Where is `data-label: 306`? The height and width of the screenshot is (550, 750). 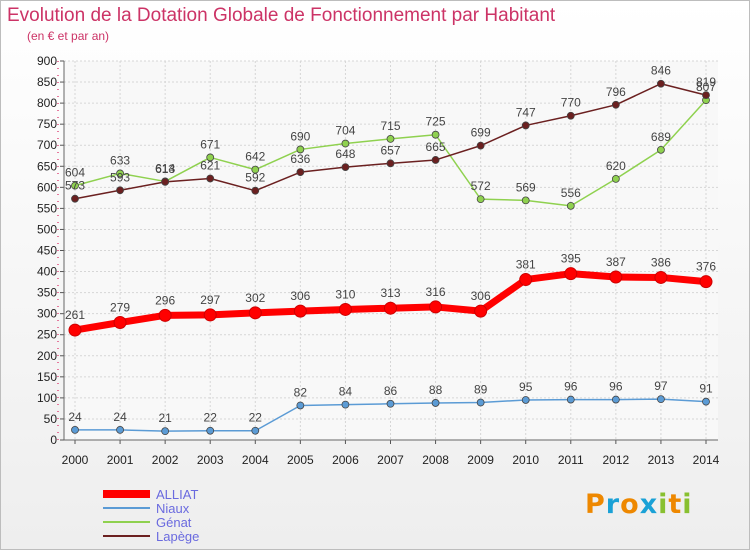
data-label: 306 is located at coordinates (300, 296).